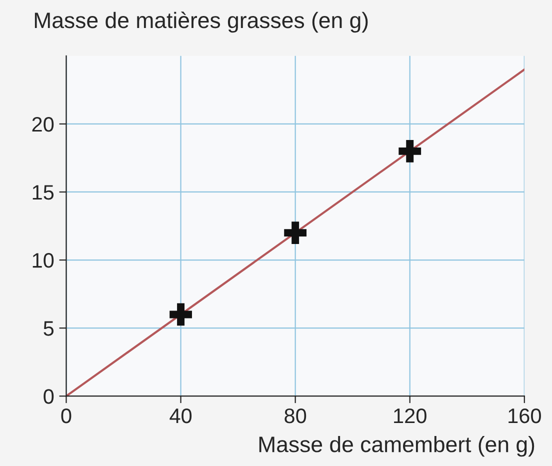  Describe the element at coordinates (410, 416) in the screenshot. I see `x-tick-label: 120` at that location.